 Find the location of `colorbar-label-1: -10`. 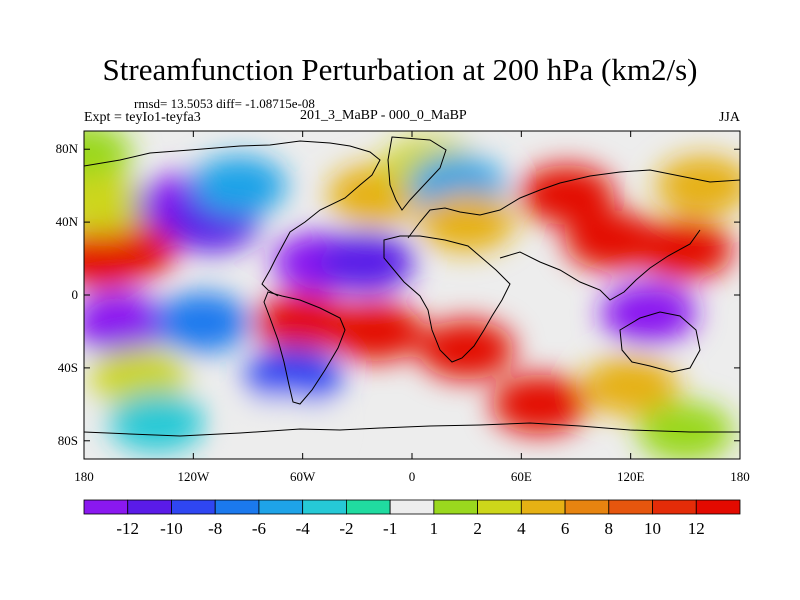

colorbar-label-1: -10 is located at coordinates (171, 528).